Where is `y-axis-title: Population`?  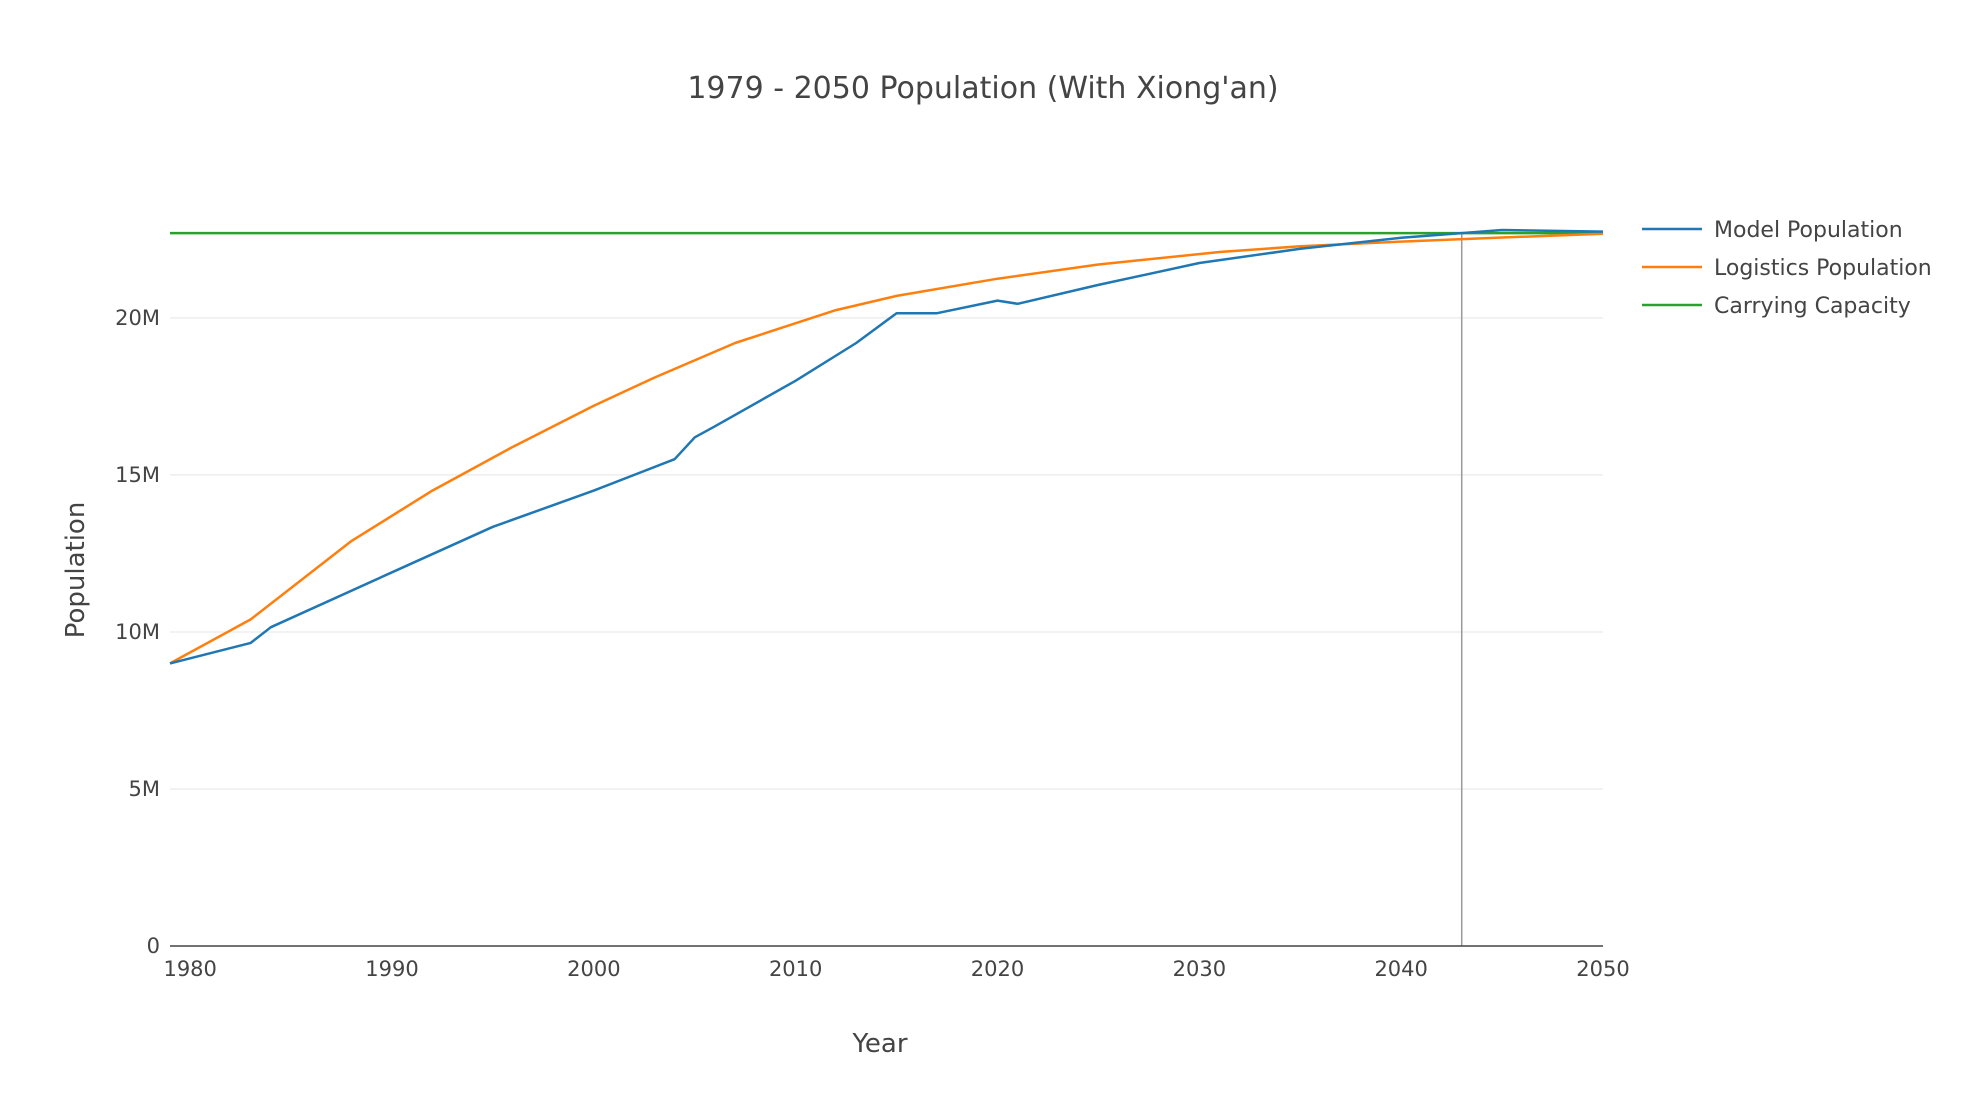 y-axis-title: Population is located at coordinates (76, 570).